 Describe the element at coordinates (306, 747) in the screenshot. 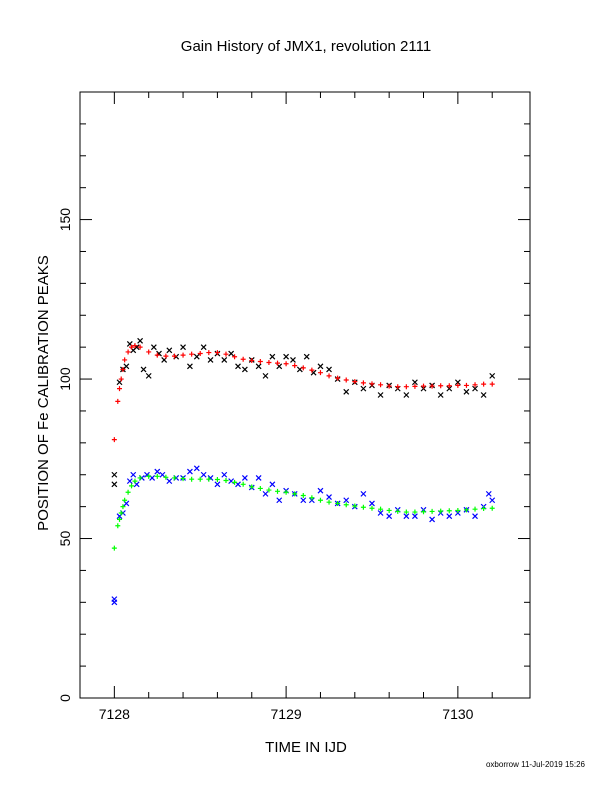

I see `x-axis-label: TIME IN IJD` at that location.